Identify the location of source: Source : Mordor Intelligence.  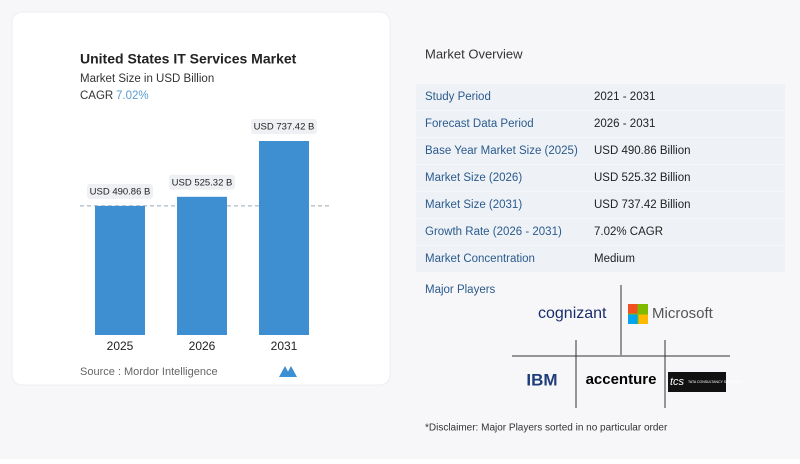
(149, 372).